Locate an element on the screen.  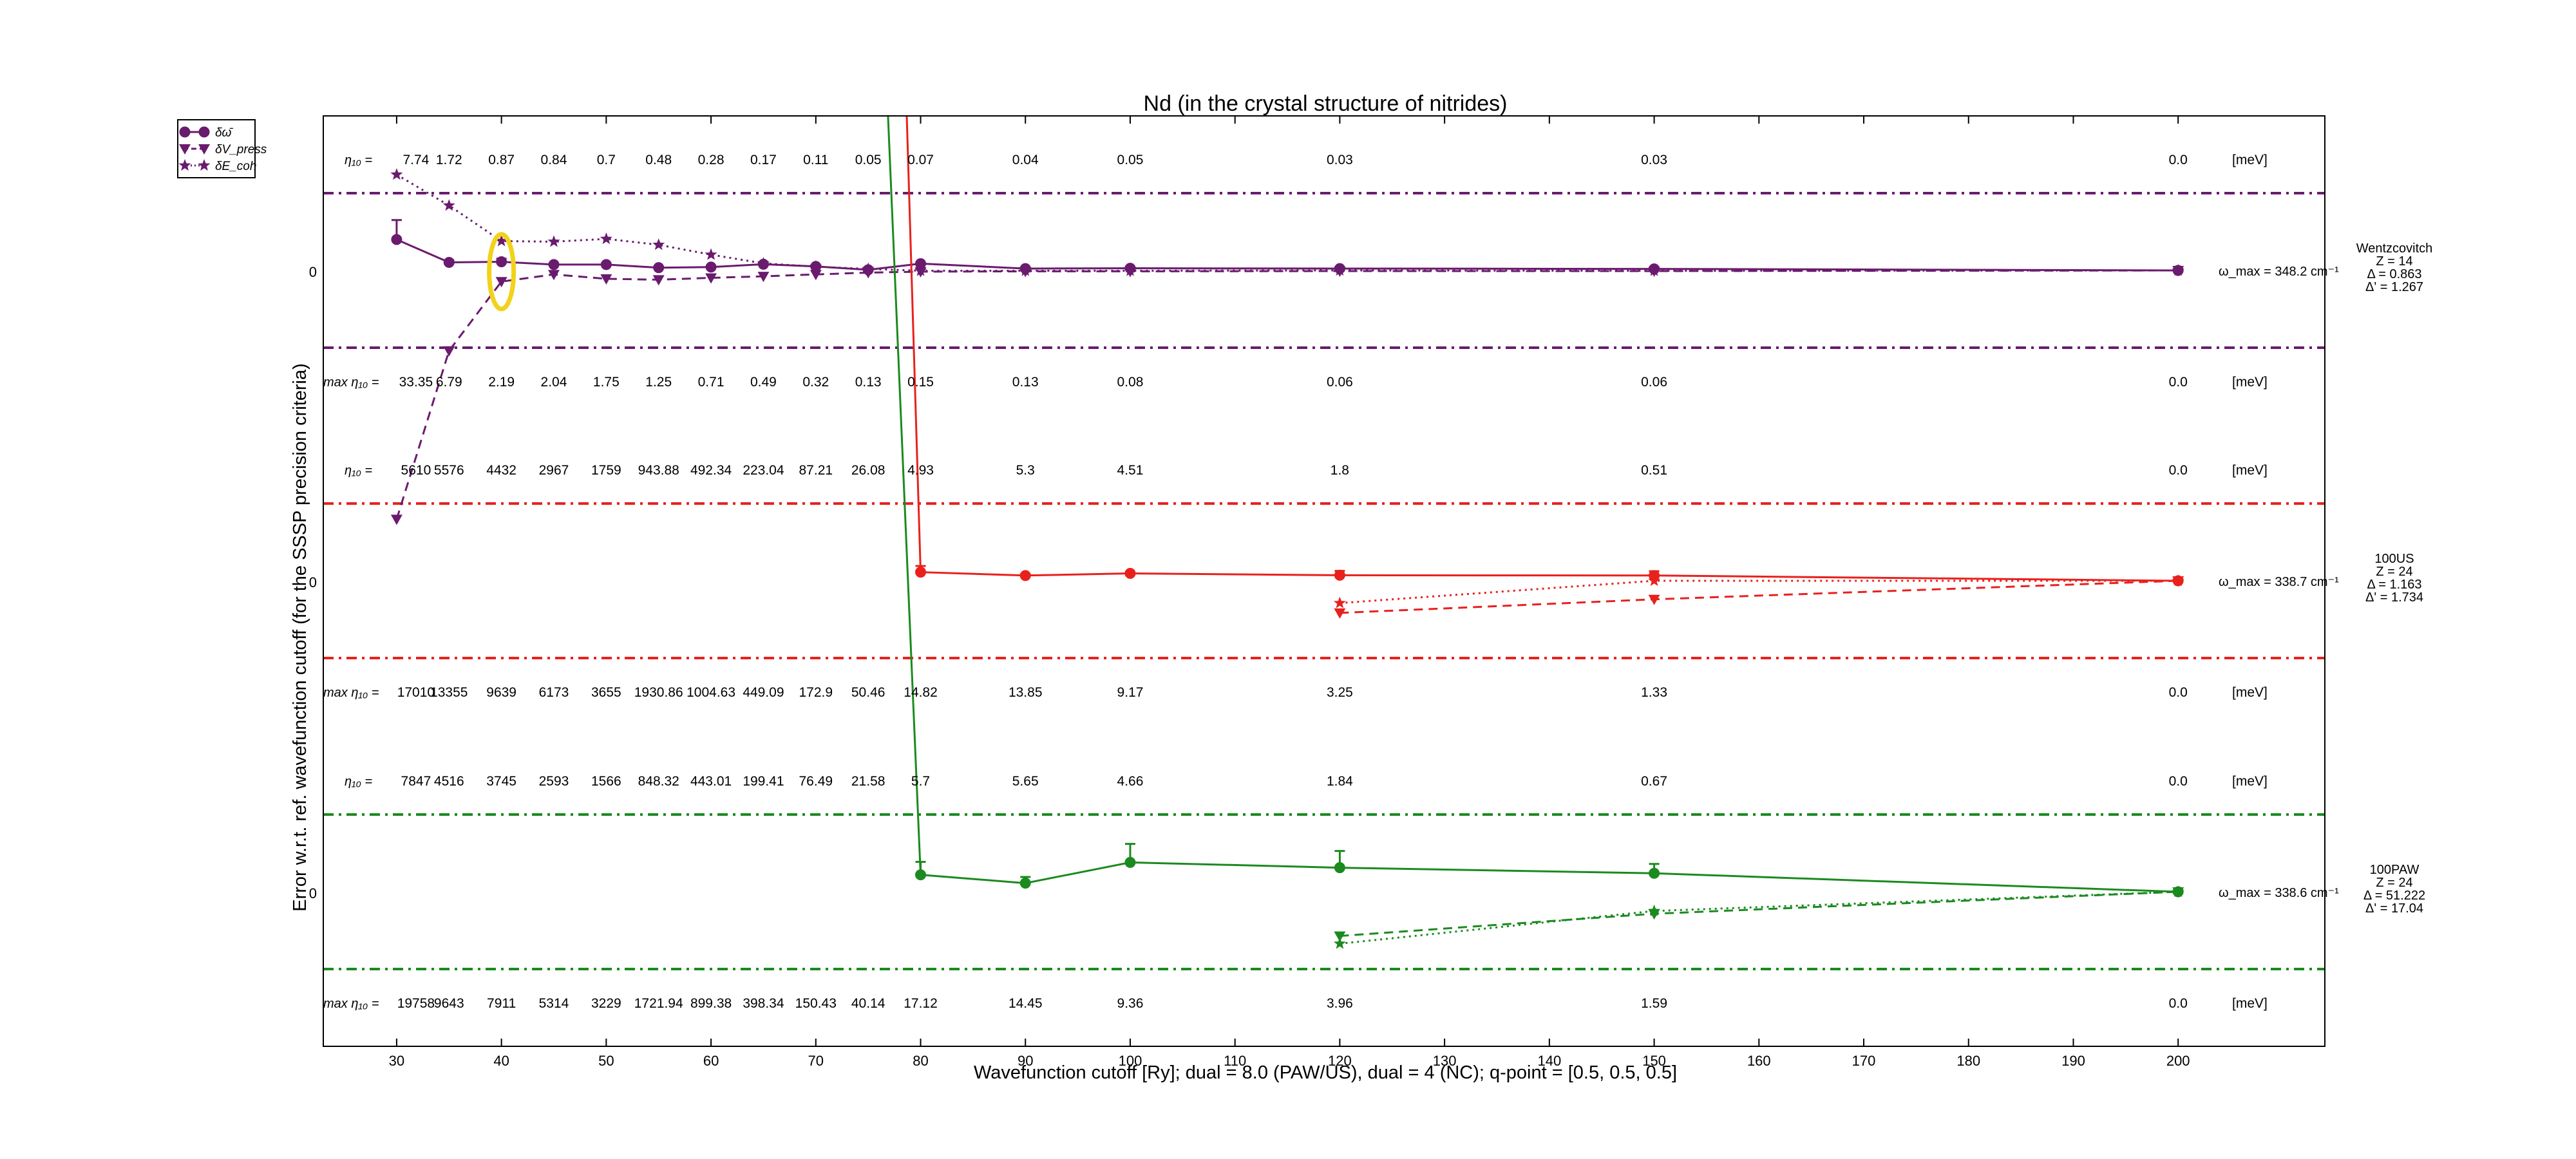
max-eta-value: 13.85 is located at coordinates (1026, 692).